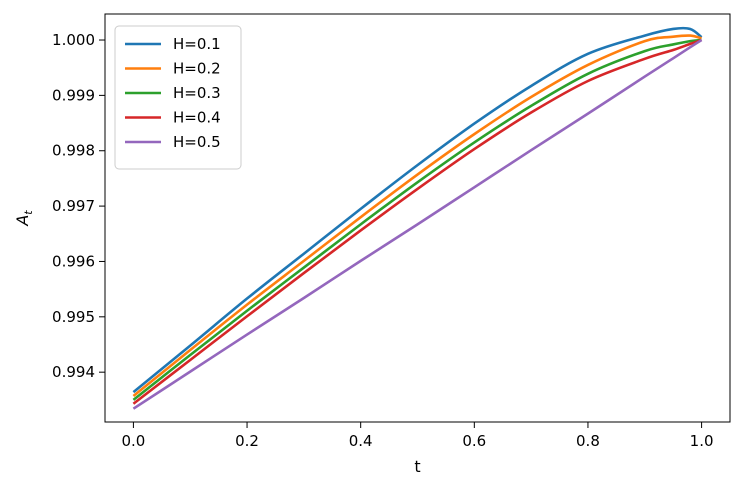 This screenshot has height=492, width=747. What do you see at coordinates (73, 261) in the screenshot?
I see `y-tick-label: 0.996` at bounding box center [73, 261].